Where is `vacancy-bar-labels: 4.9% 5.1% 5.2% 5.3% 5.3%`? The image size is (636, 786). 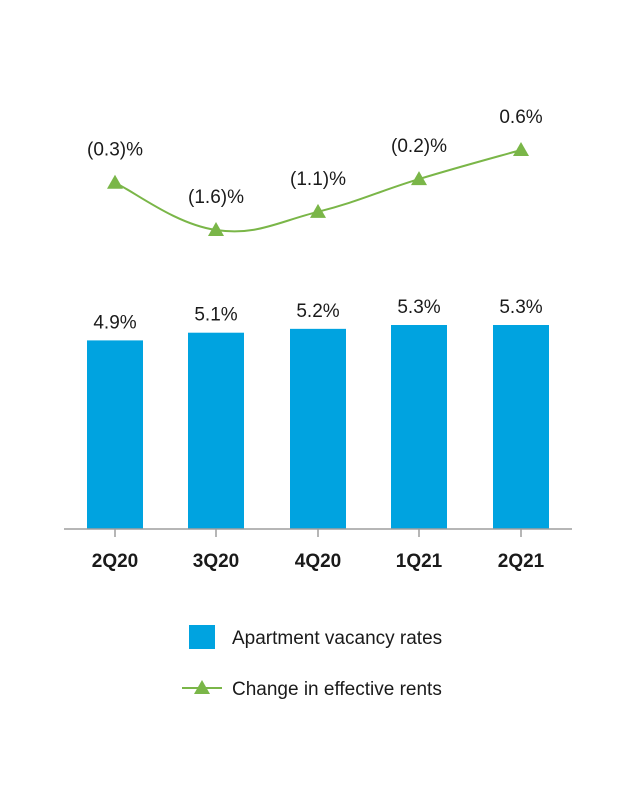 vacancy-bar-labels: 4.9% 5.1% 5.2% 5.3% 5.3% is located at coordinates (317, 315).